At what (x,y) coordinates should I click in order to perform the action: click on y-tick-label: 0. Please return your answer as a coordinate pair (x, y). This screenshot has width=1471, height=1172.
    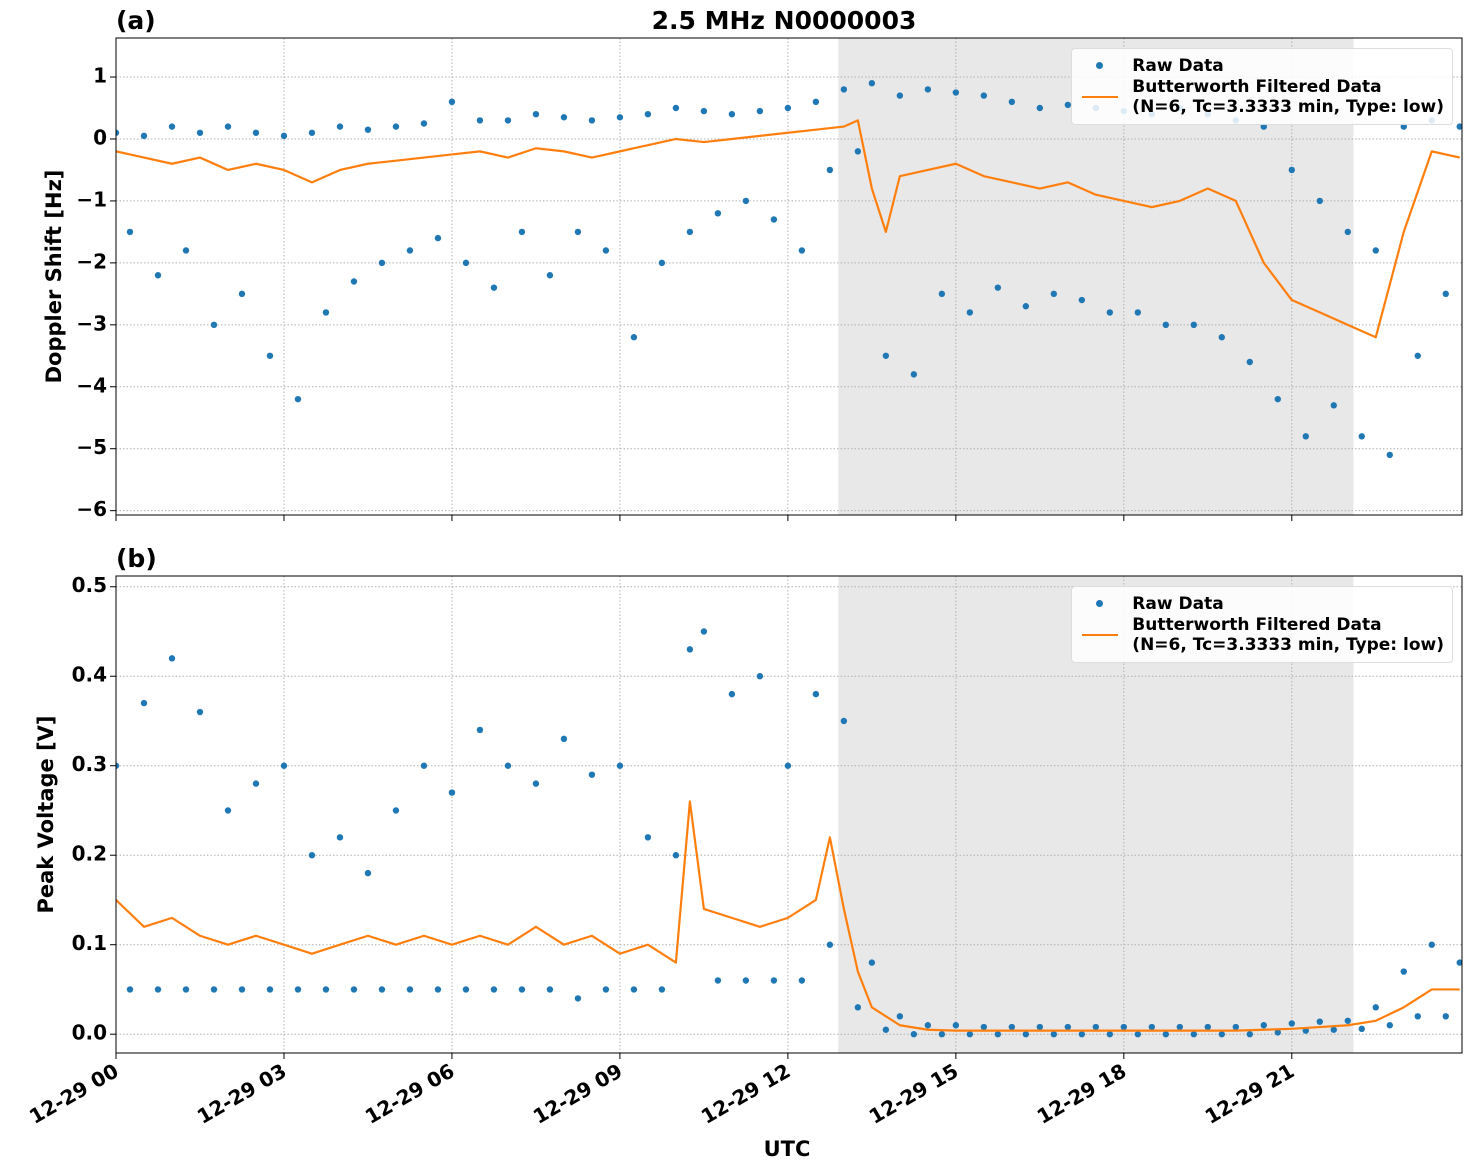
    Looking at the image, I should click on (100, 137).